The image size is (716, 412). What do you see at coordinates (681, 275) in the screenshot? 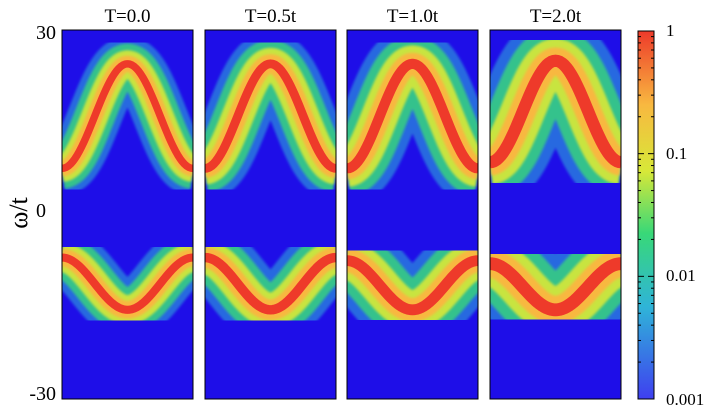
I see `colorbar-tick-label-0.01: 0.01` at bounding box center [681, 275].